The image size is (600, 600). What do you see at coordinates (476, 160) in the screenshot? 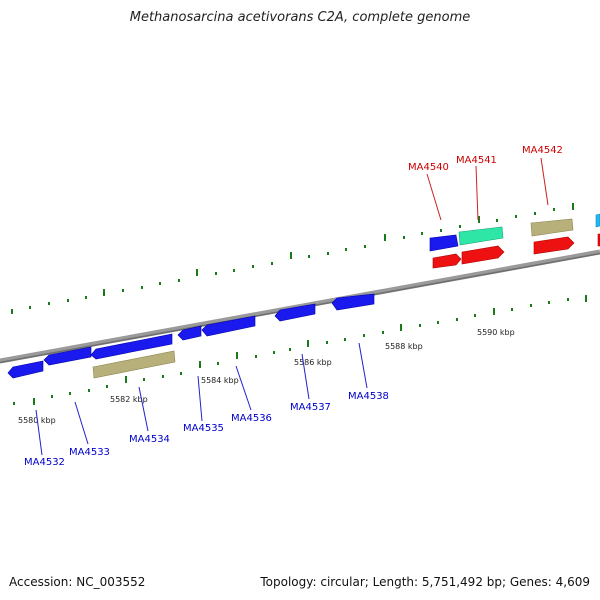
I see `gene-label: MA4541` at bounding box center [476, 160].